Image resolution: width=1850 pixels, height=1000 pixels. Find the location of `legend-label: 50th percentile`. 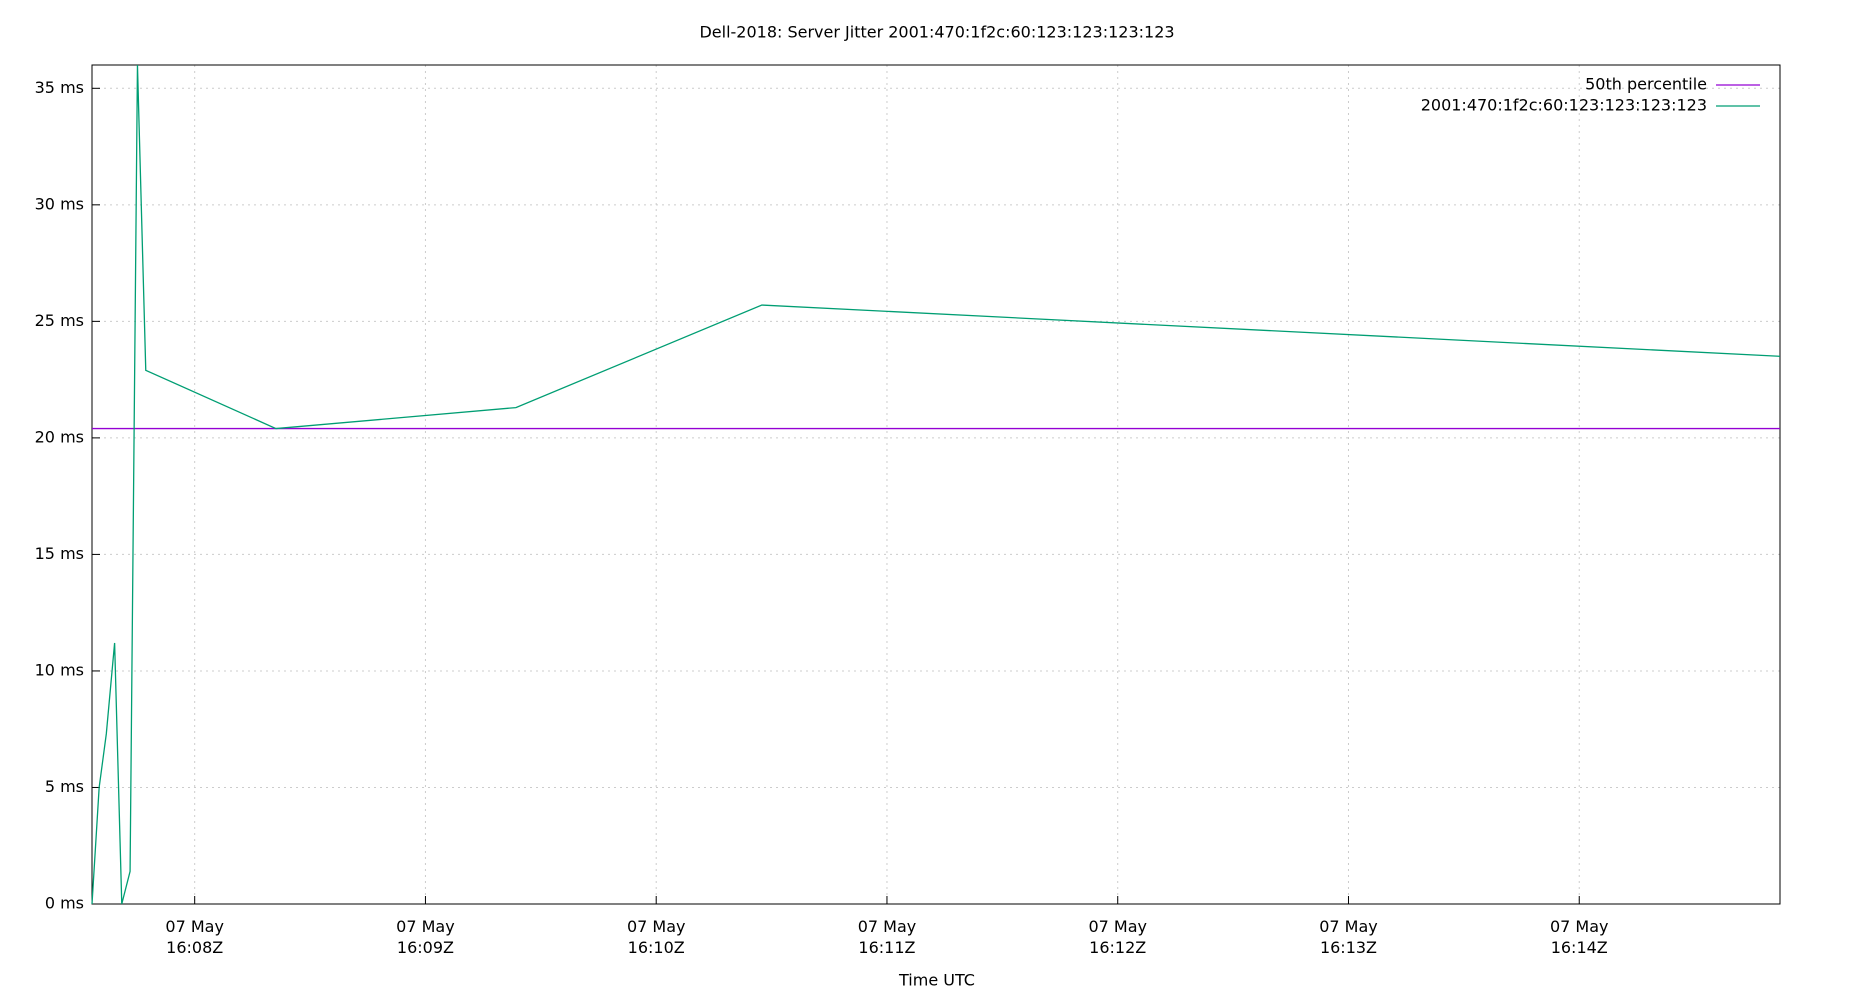

legend-label: 50th percentile is located at coordinates (1646, 84).